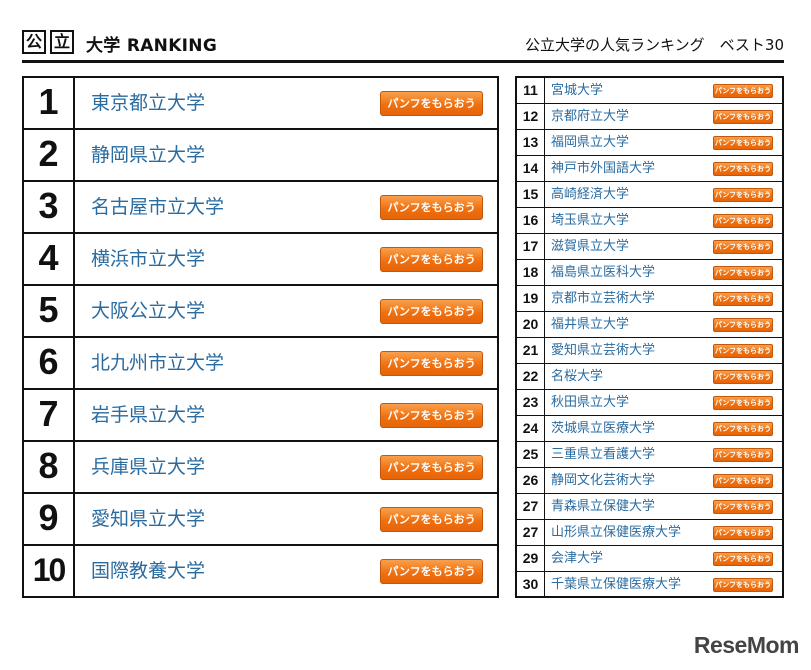 The width and height of the screenshot is (811, 670). What do you see at coordinates (531, 532) in the screenshot?
I see `rank-number: 27` at bounding box center [531, 532].